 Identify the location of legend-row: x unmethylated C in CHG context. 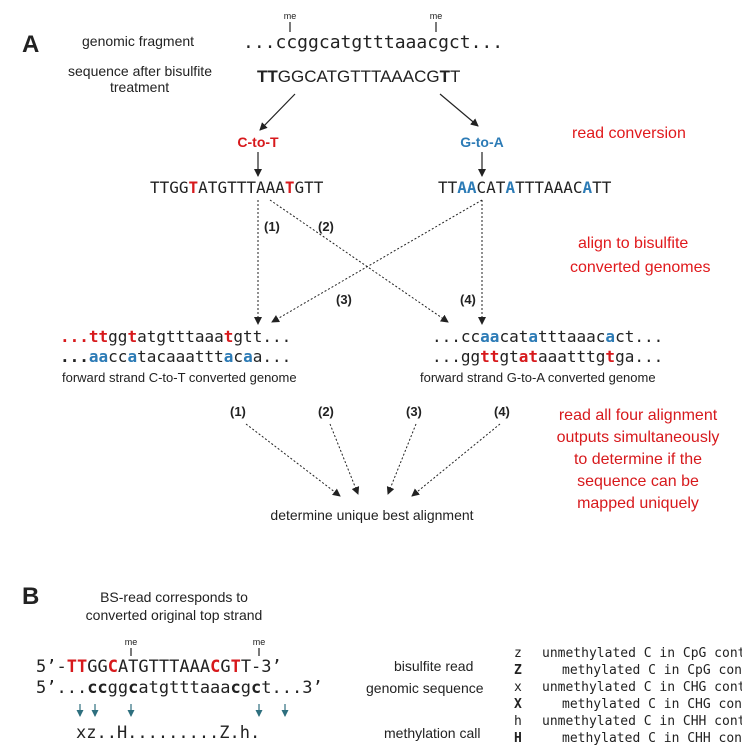
(628, 687).